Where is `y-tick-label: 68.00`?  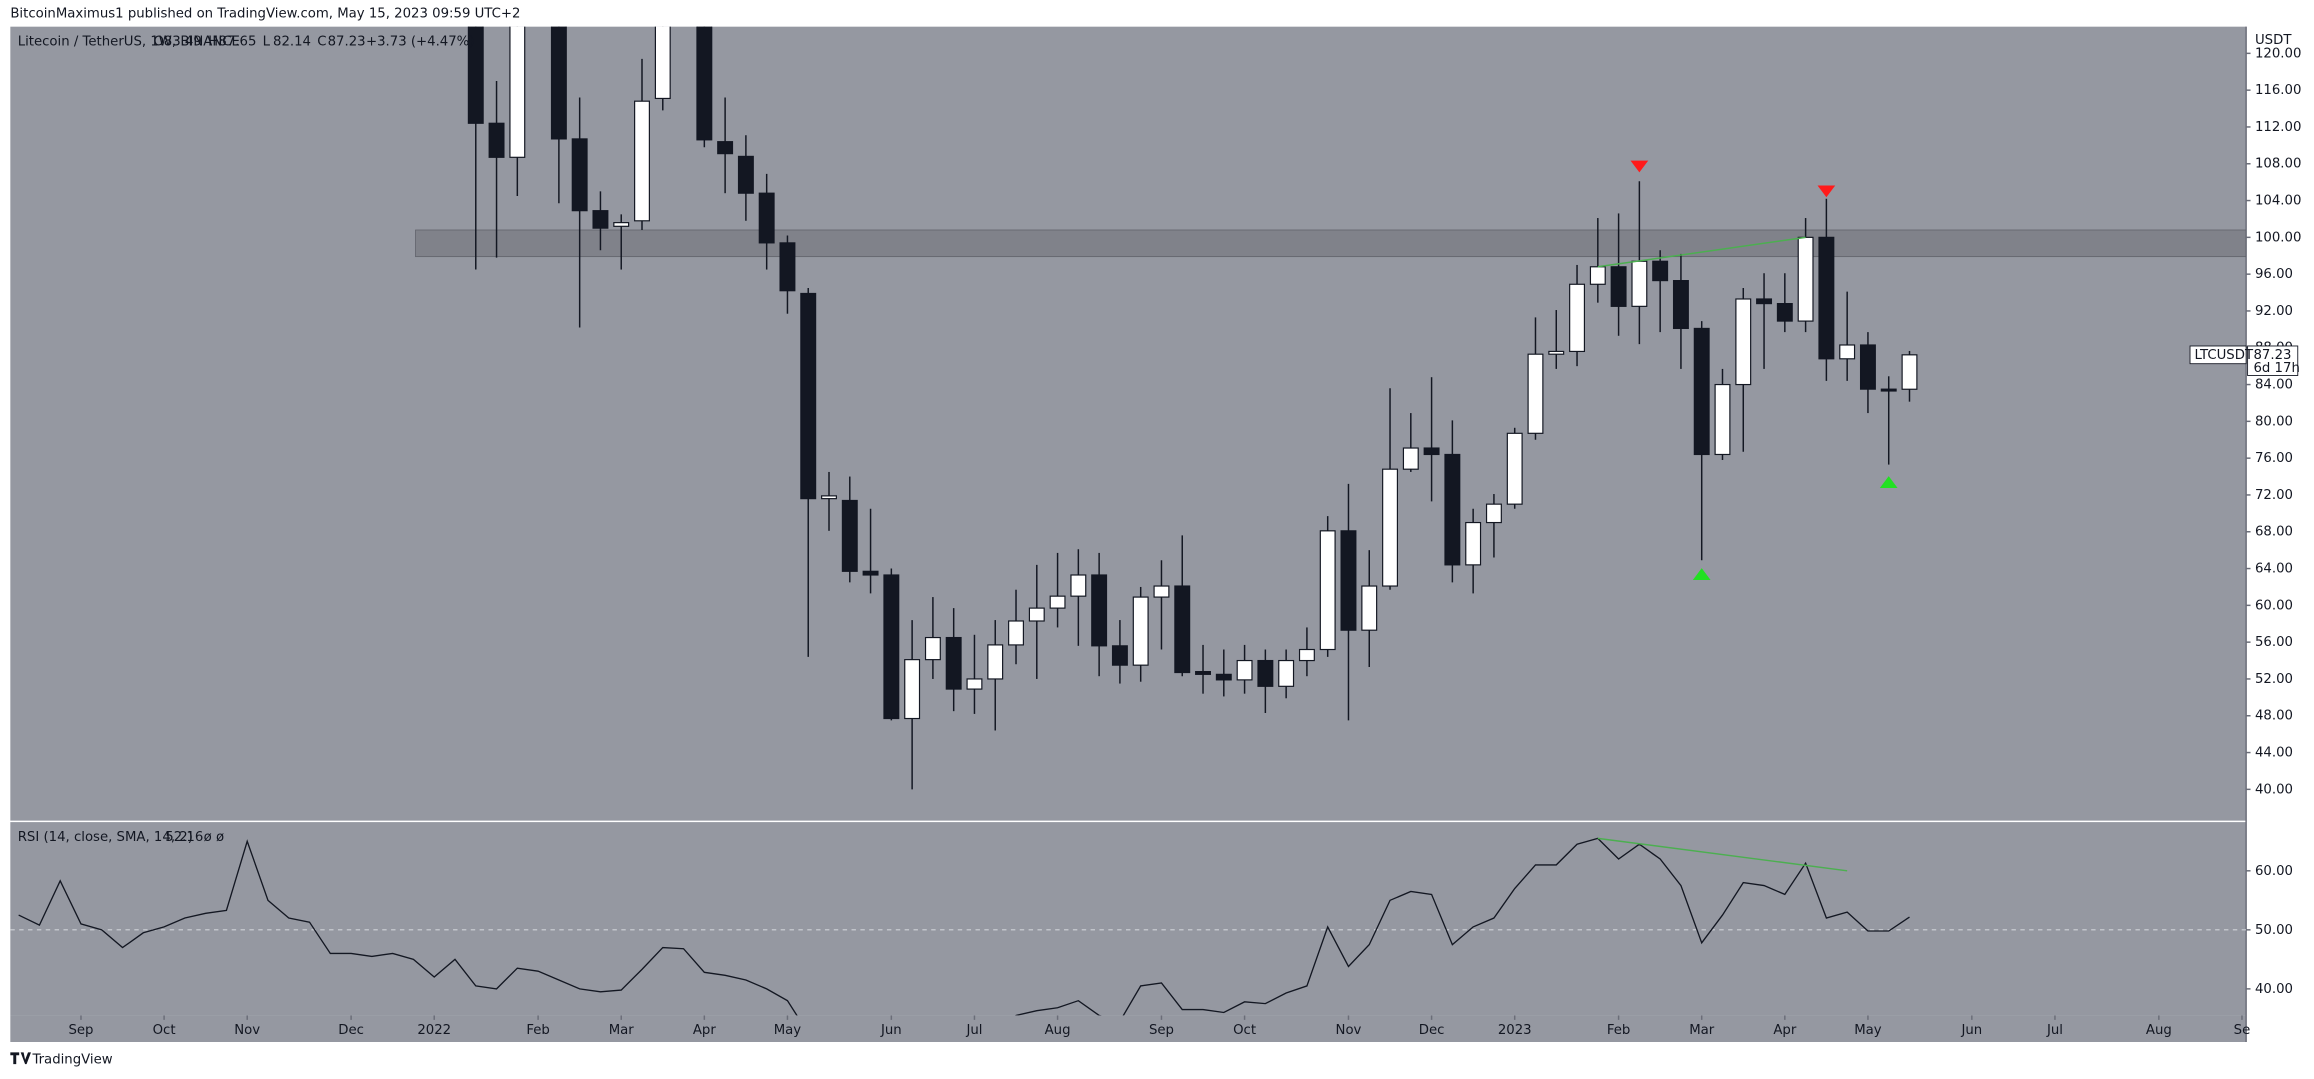 y-tick-label: 68.00 is located at coordinates (2274, 532).